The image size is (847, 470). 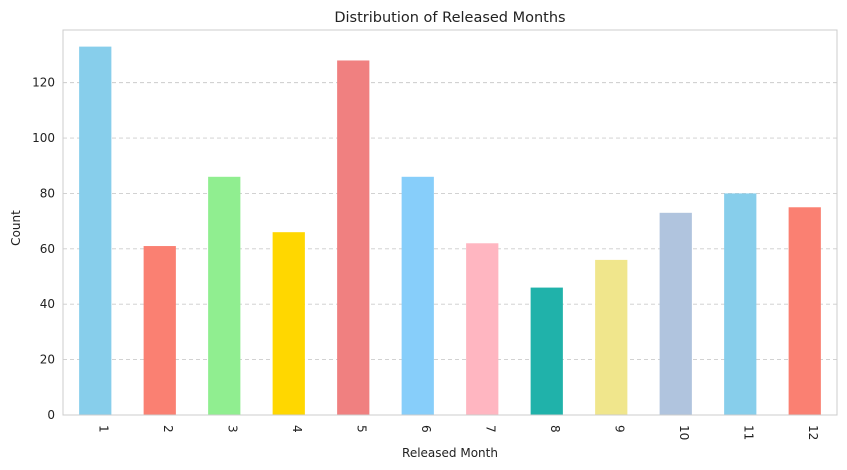 What do you see at coordinates (47, 249) in the screenshot?
I see `y-tick-label: 60` at bounding box center [47, 249].